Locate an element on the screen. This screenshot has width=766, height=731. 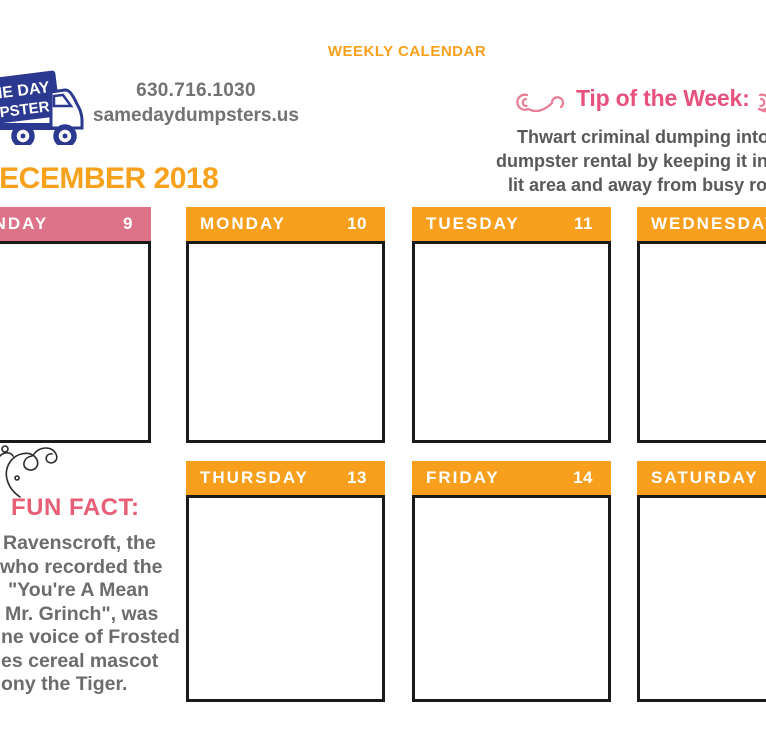
day-label: THURSDAY is located at coordinates (254, 477).